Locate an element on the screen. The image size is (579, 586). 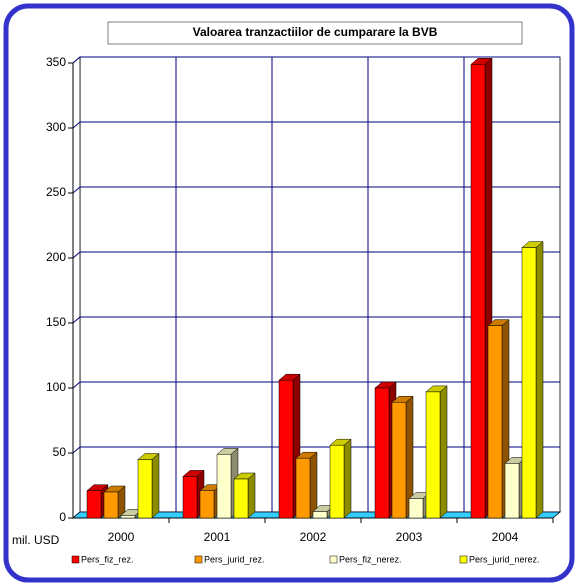
x-tick-label: 2001 is located at coordinates (217, 537).